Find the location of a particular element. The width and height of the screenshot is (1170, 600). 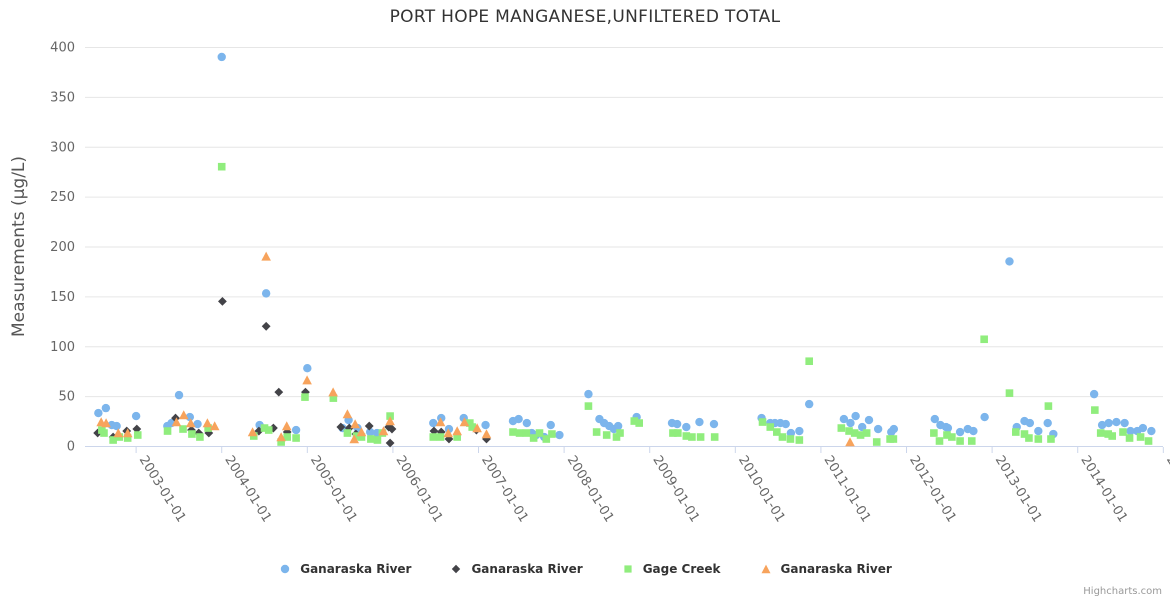

legend-item-gage-creek-3: Gage Creek is located at coordinates (671, 569).